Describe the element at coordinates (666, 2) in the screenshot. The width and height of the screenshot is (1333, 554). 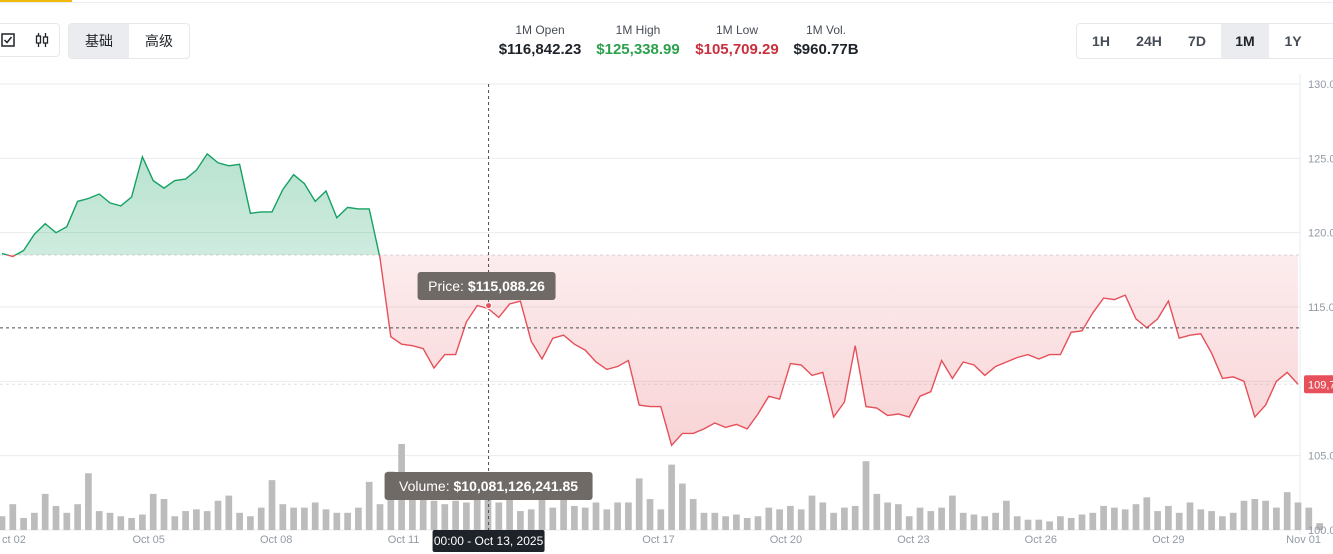
I see `top-divider` at that location.